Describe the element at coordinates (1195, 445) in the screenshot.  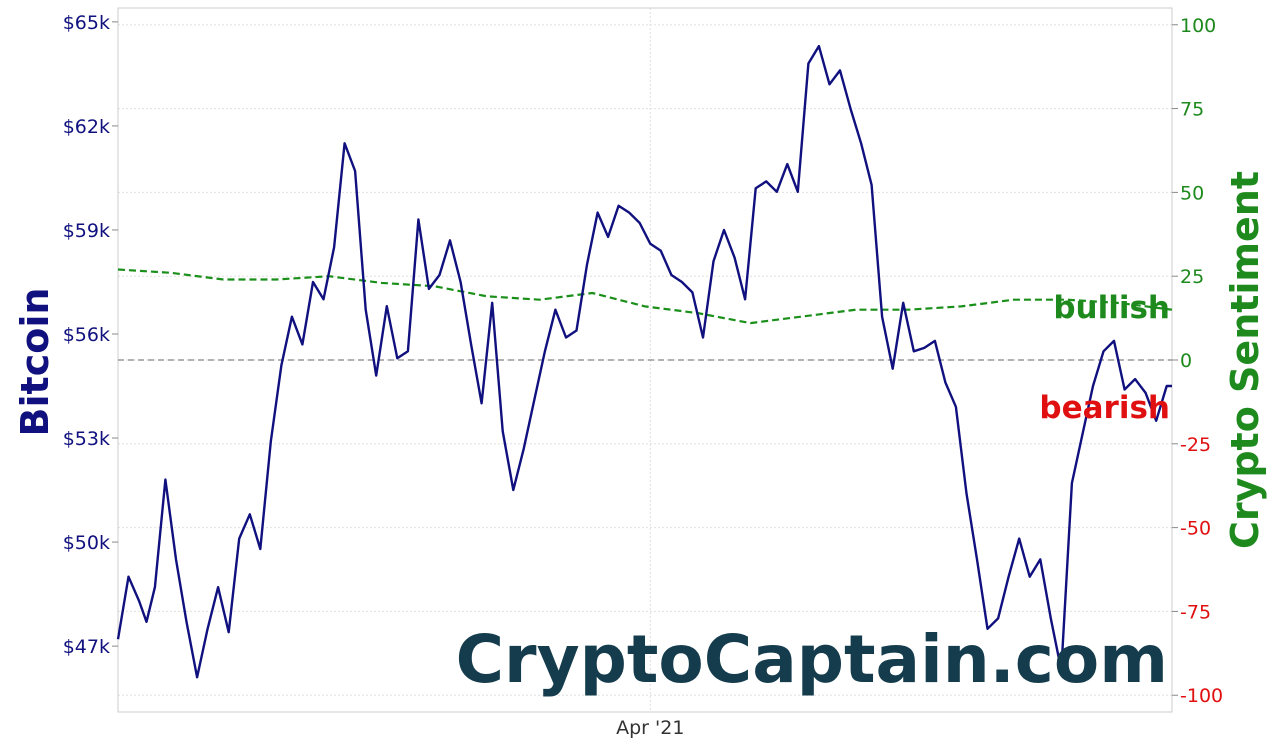
I see `right-tick-label: -25` at that location.